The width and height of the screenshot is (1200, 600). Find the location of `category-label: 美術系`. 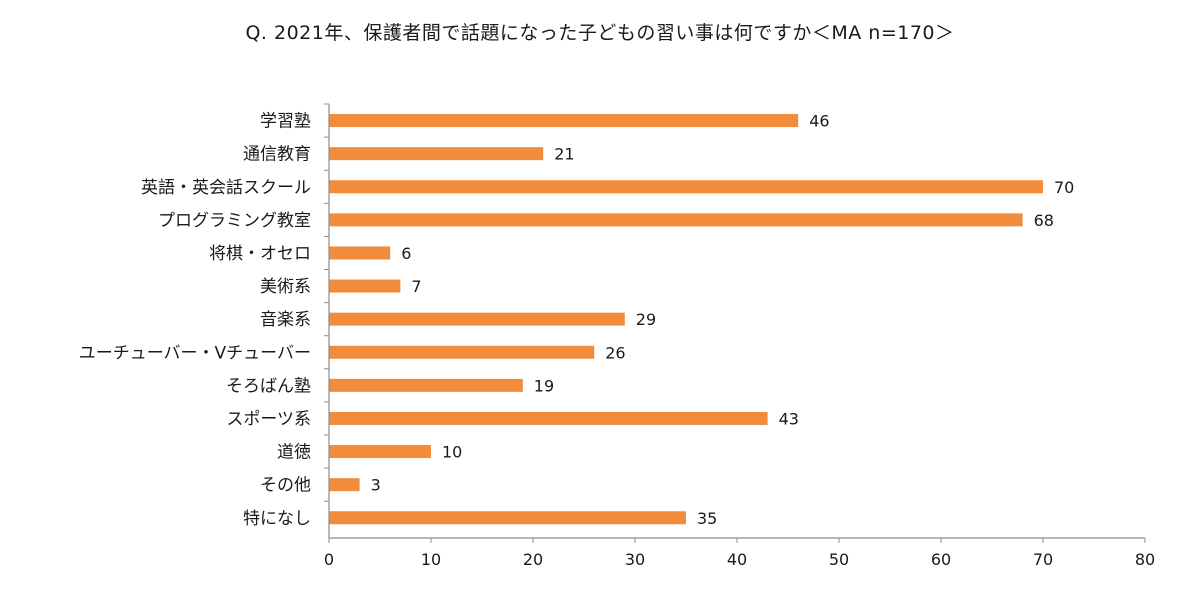

category-label: 美術系 is located at coordinates (285, 287).